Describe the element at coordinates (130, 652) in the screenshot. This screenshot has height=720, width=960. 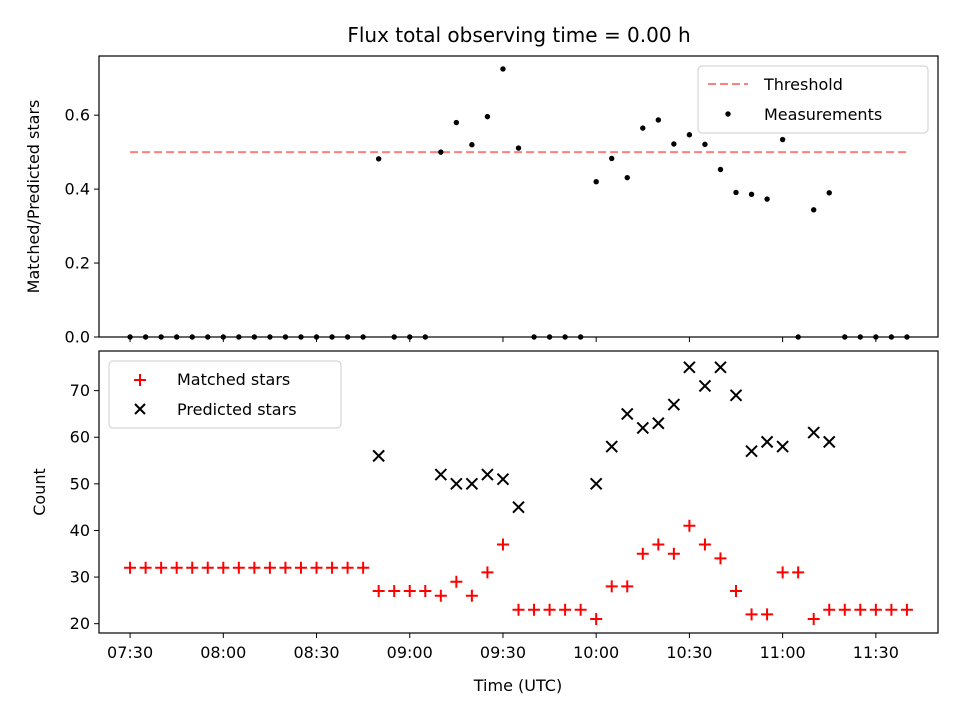
I see `x-tick-label: 07:30` at that location.